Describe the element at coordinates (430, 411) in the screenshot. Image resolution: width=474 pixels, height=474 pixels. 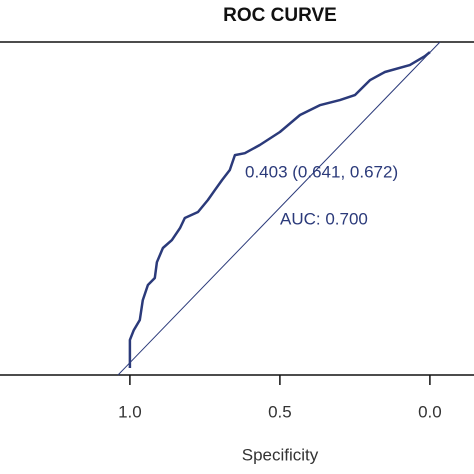
I see `x-tick-label: 0.0` at that location.